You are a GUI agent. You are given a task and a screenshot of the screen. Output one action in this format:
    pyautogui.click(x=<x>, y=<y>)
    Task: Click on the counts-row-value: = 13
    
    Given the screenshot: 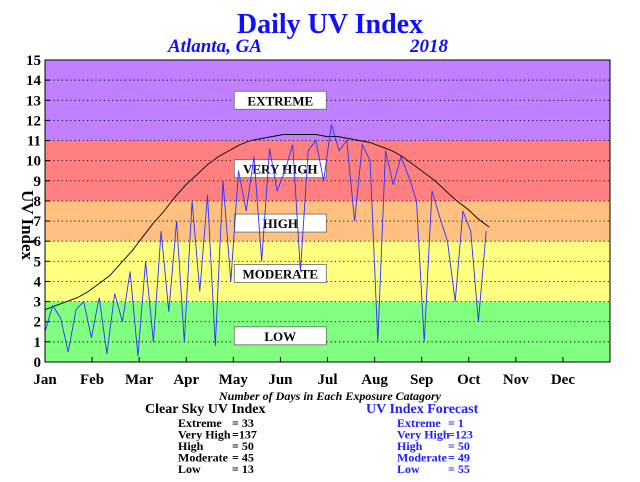 What is the action you would take?
    pyautogui.click(x=243, y=469)
    